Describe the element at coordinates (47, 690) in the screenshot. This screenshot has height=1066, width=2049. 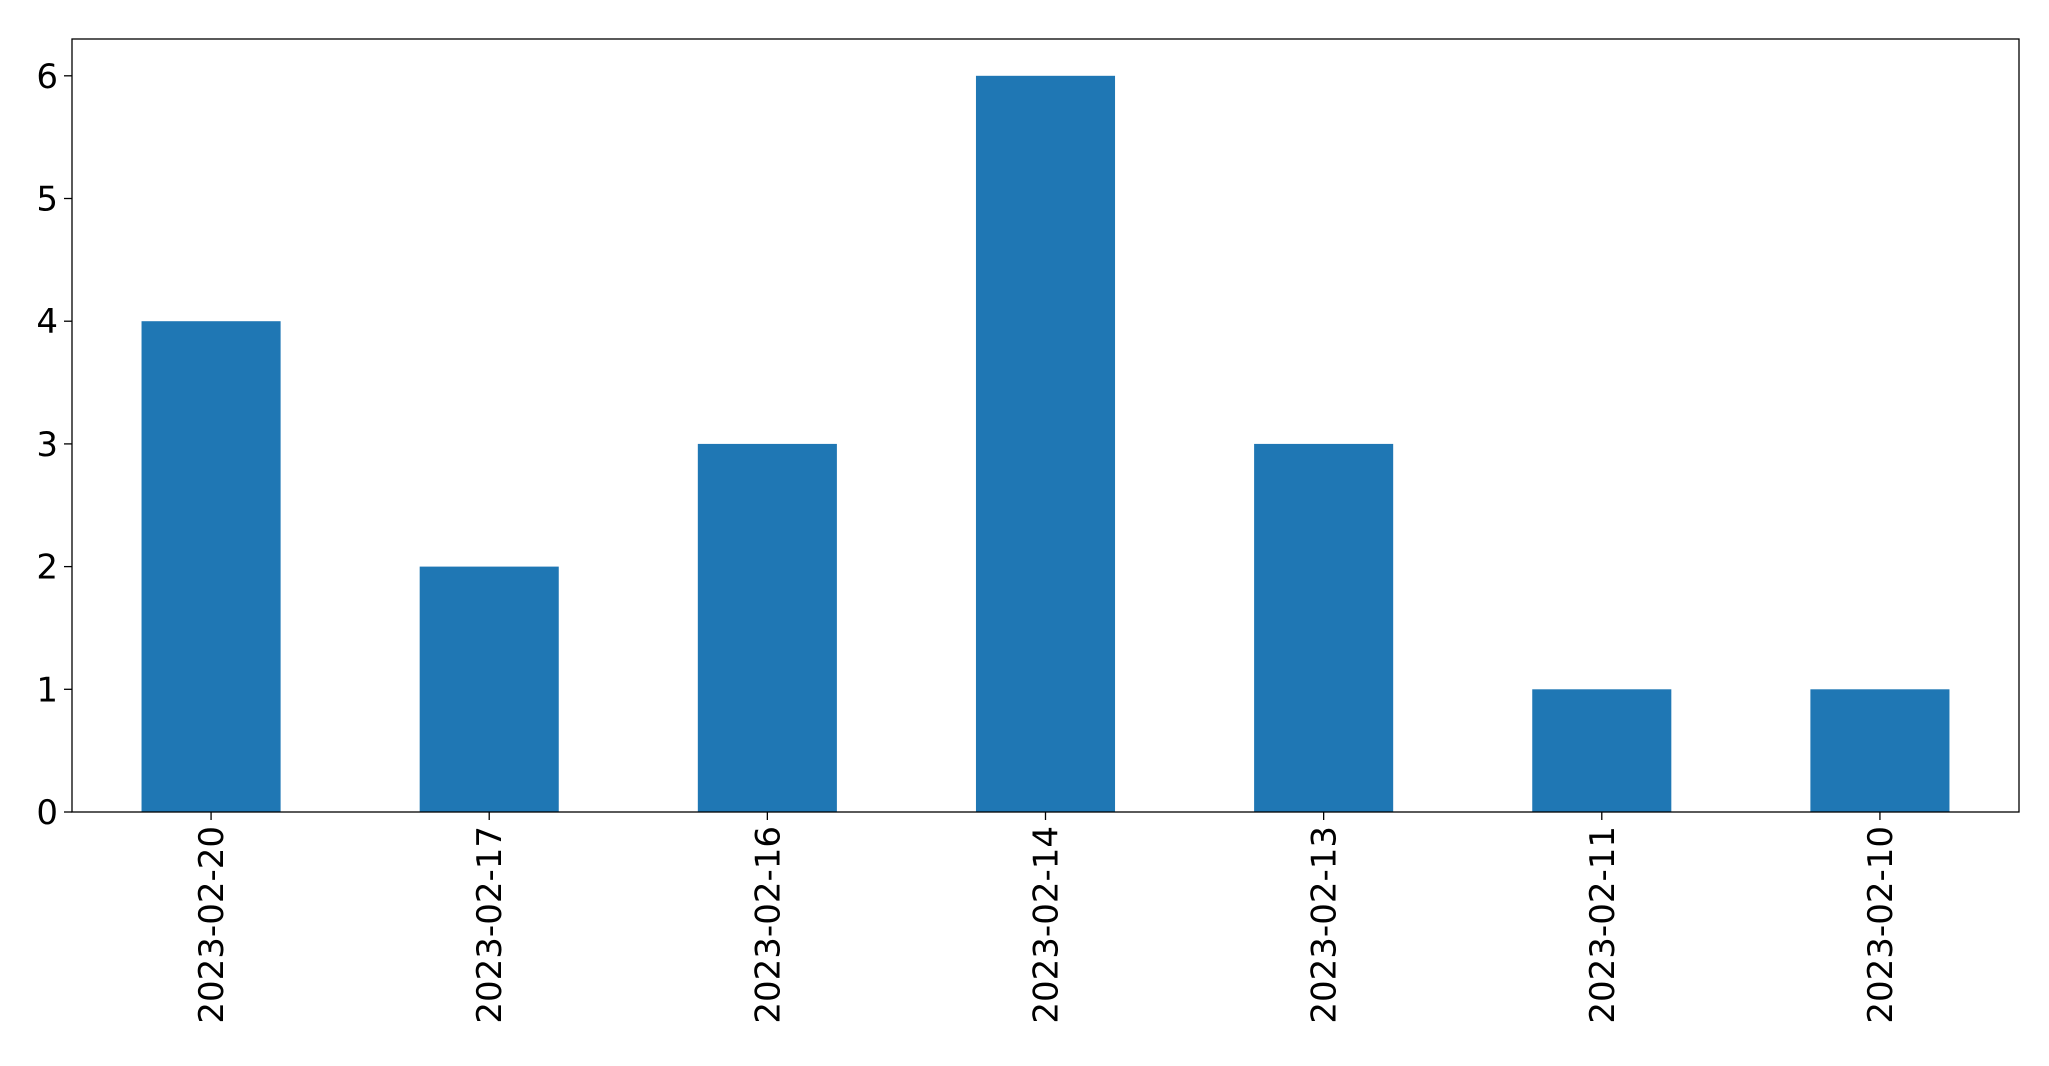
I see `y-tick-label: 1` at that location.